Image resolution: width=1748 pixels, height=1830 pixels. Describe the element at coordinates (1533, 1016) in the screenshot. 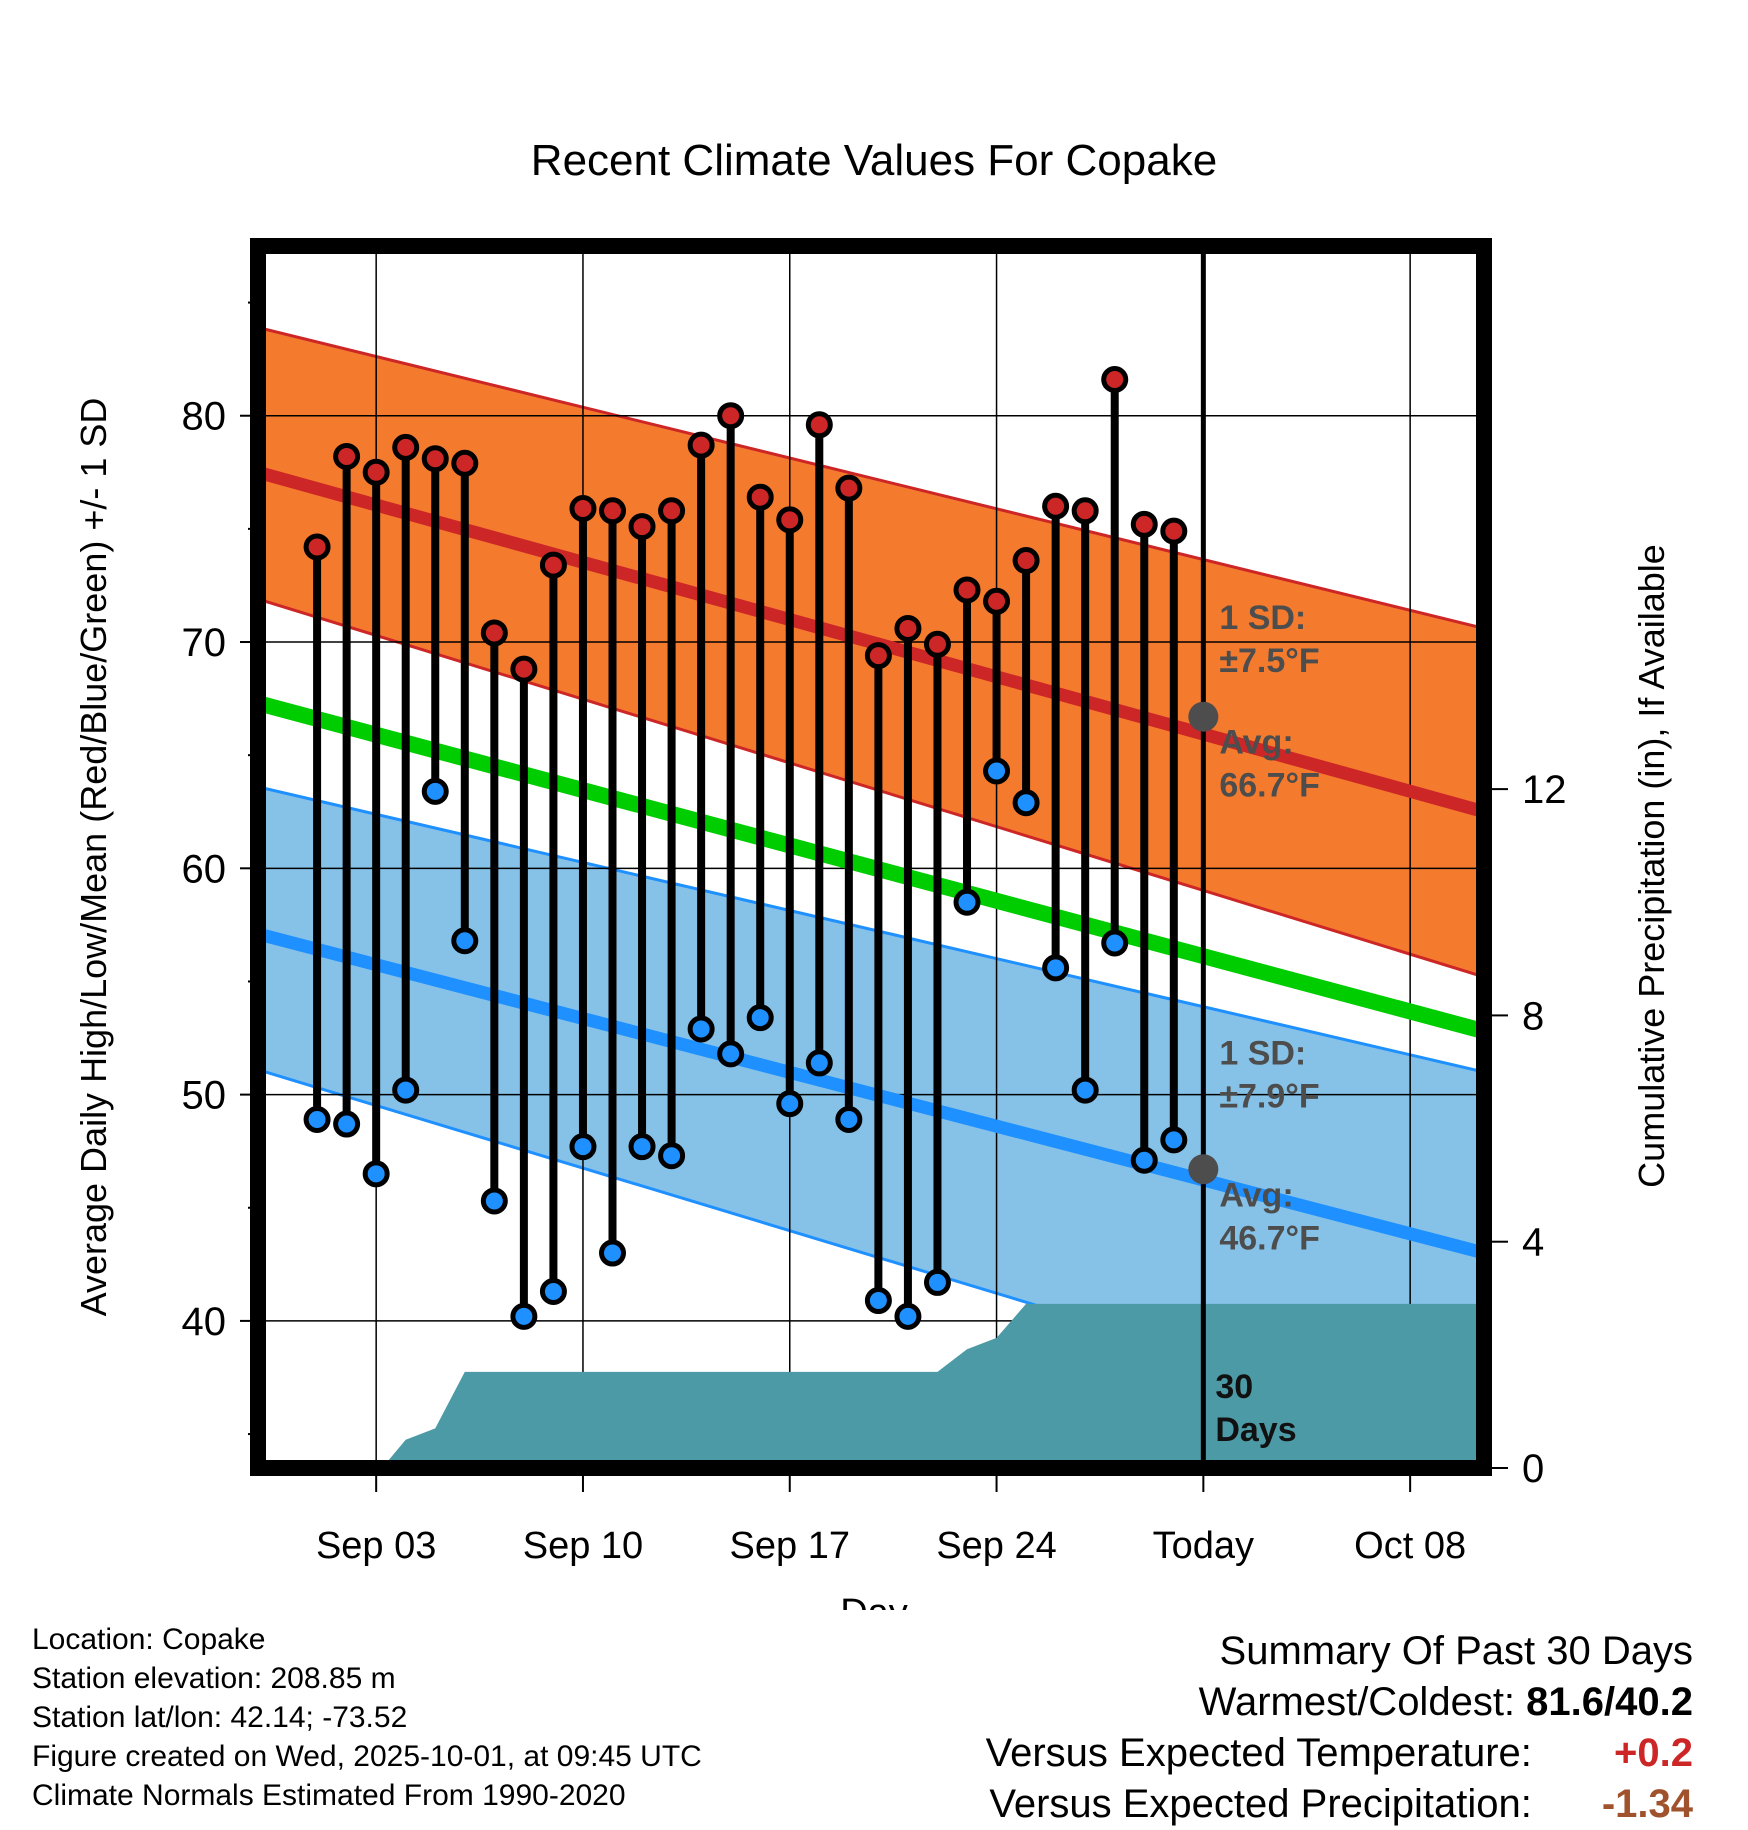

I see `y2-tick-label: 8` at that location.